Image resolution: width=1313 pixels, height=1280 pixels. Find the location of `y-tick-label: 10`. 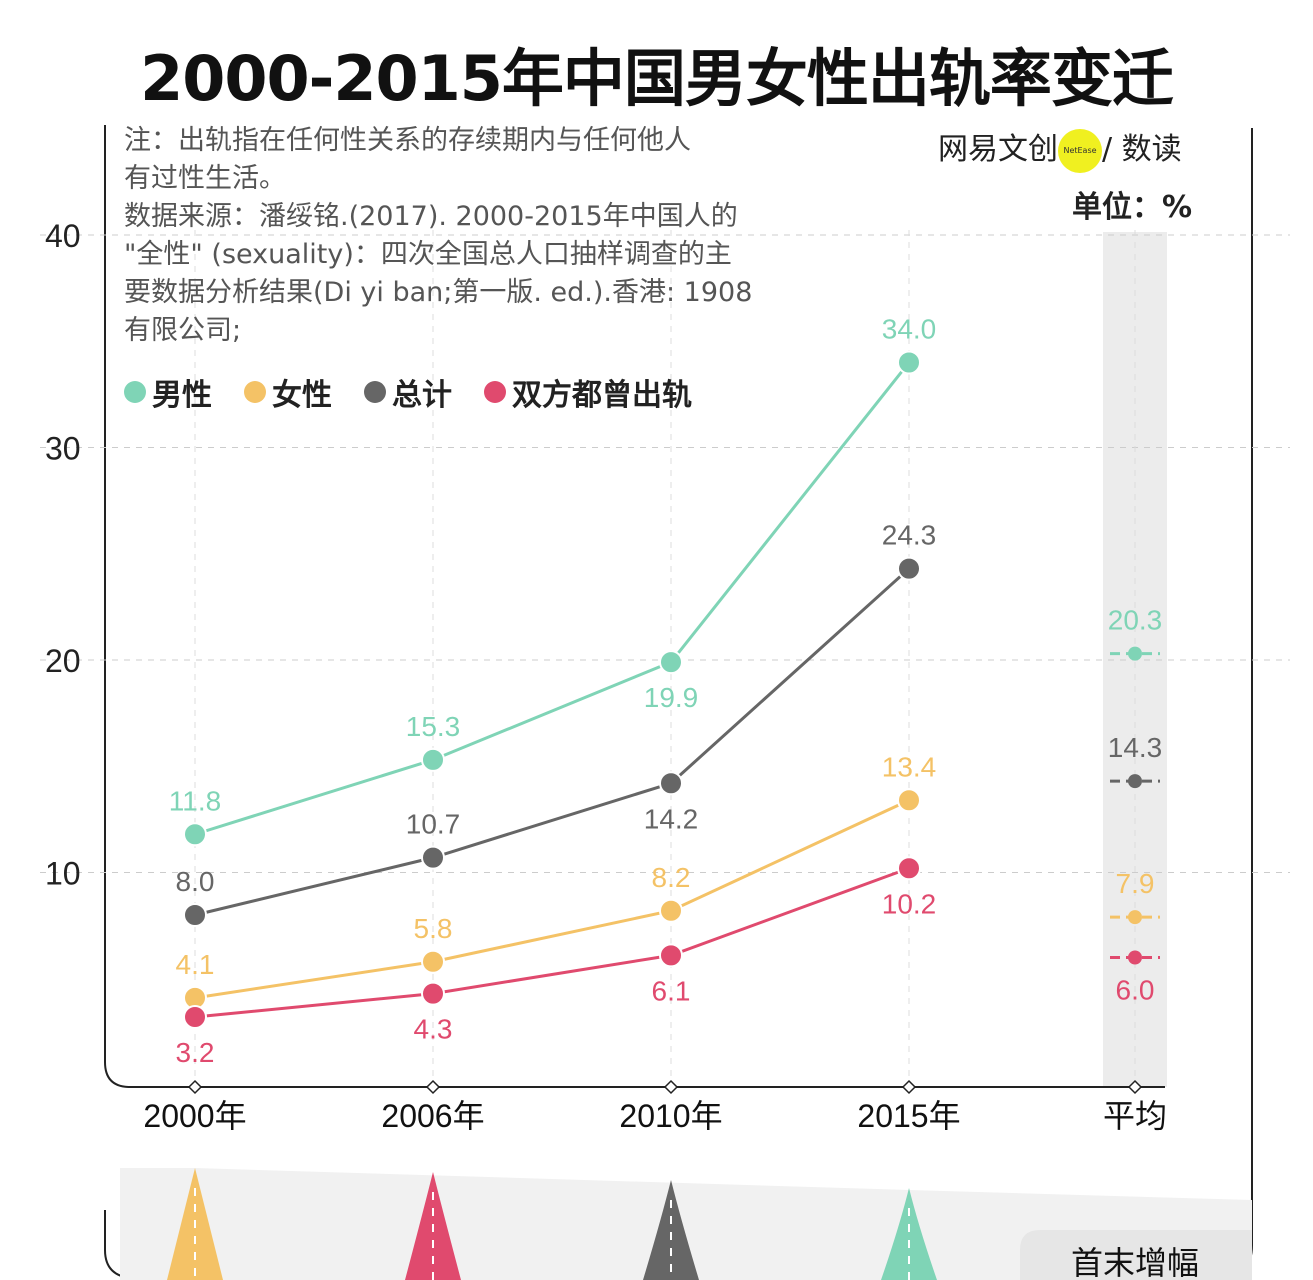

y-tick-label: 10 is located at coordinates (63, 874).